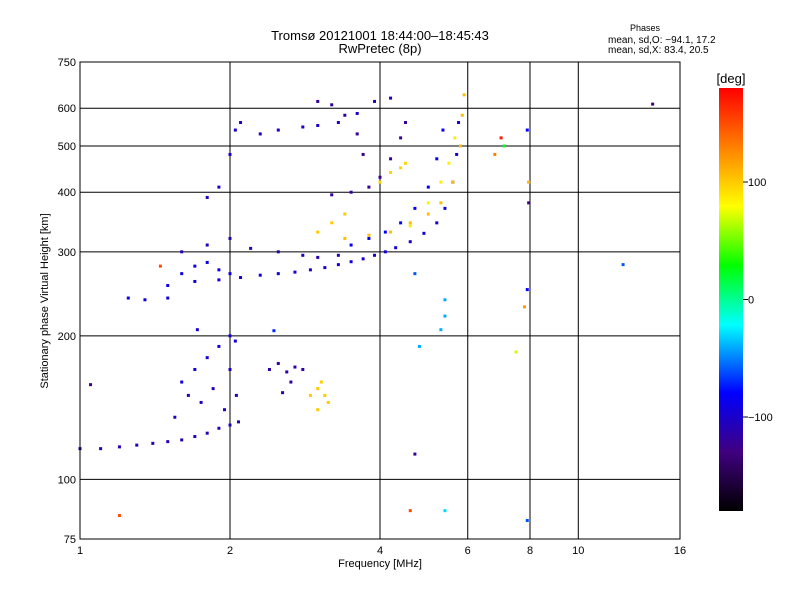  I want to click on stats-x-mode: mean, sd,X: 83.4, 20.5, so click(658, 50).